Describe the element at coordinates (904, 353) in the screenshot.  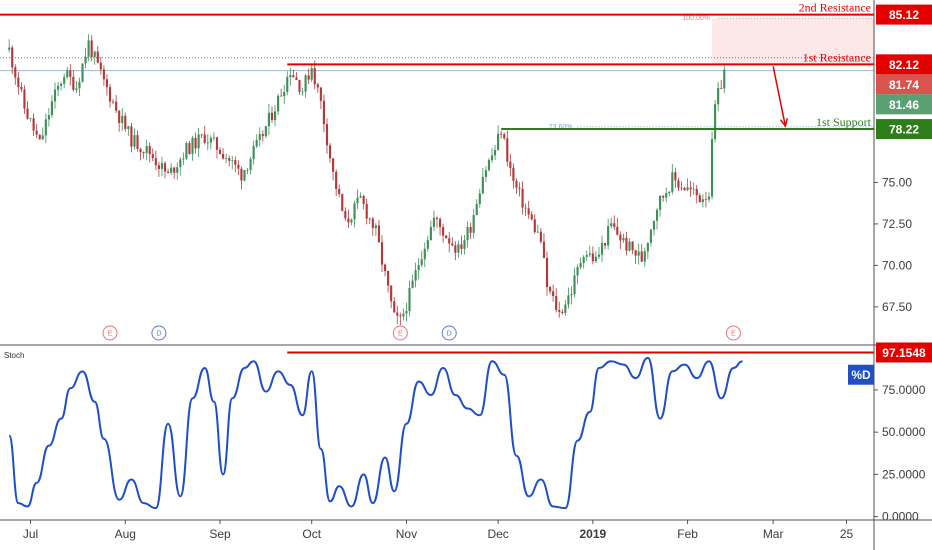
I see `stoch-badge-label: 97.1548` at that location.